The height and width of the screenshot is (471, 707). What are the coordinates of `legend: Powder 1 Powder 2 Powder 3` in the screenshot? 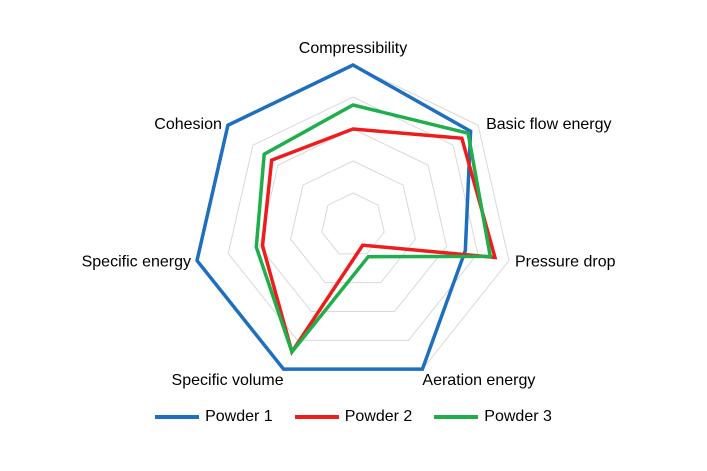 It's located at (353, 417).